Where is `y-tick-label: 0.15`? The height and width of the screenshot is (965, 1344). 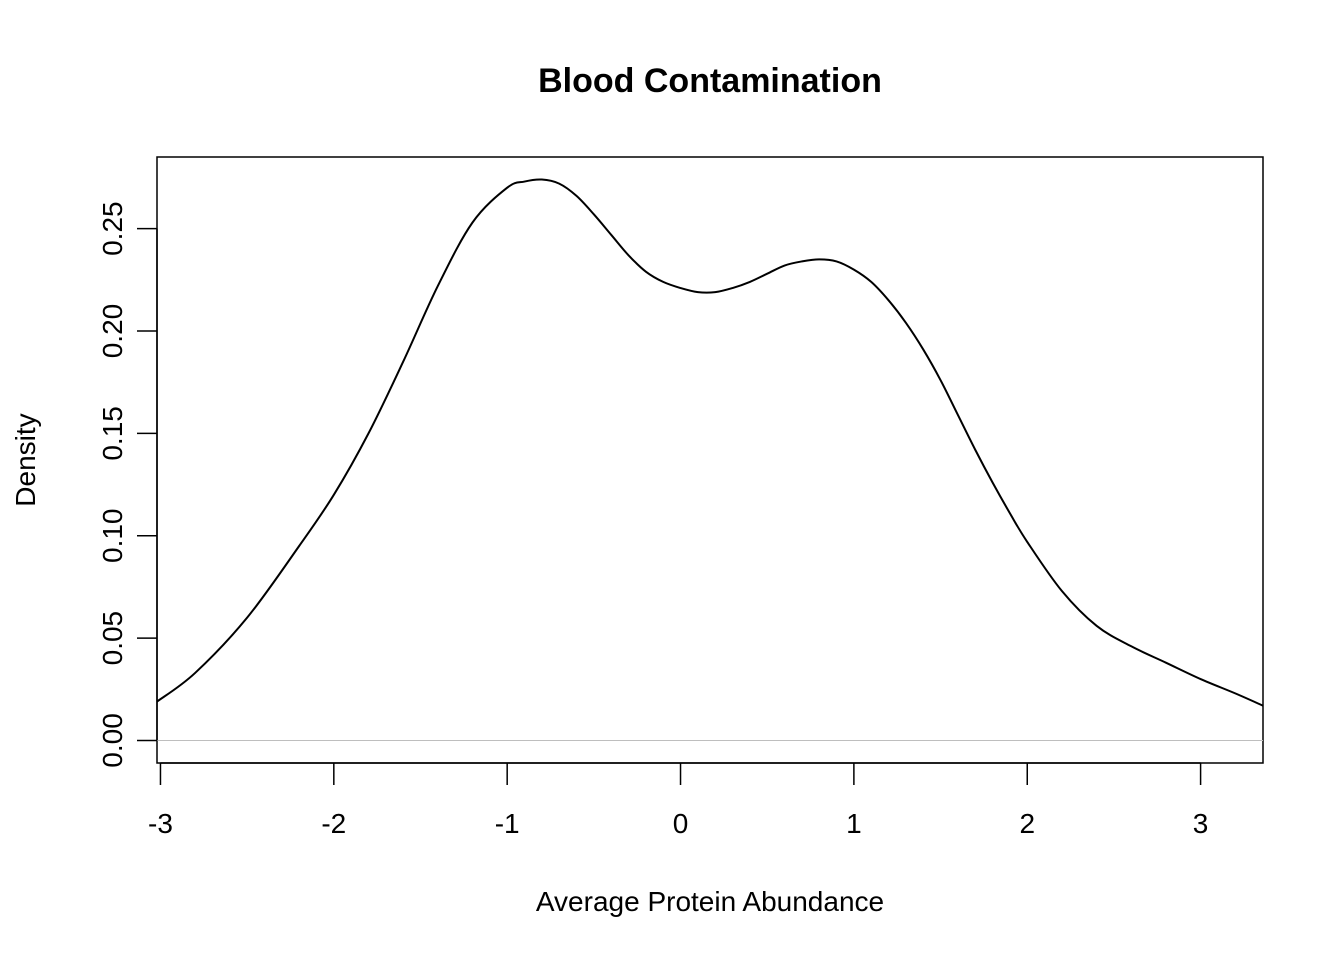
y-tick-label: 0.15 is located at coordinates (112, 433).